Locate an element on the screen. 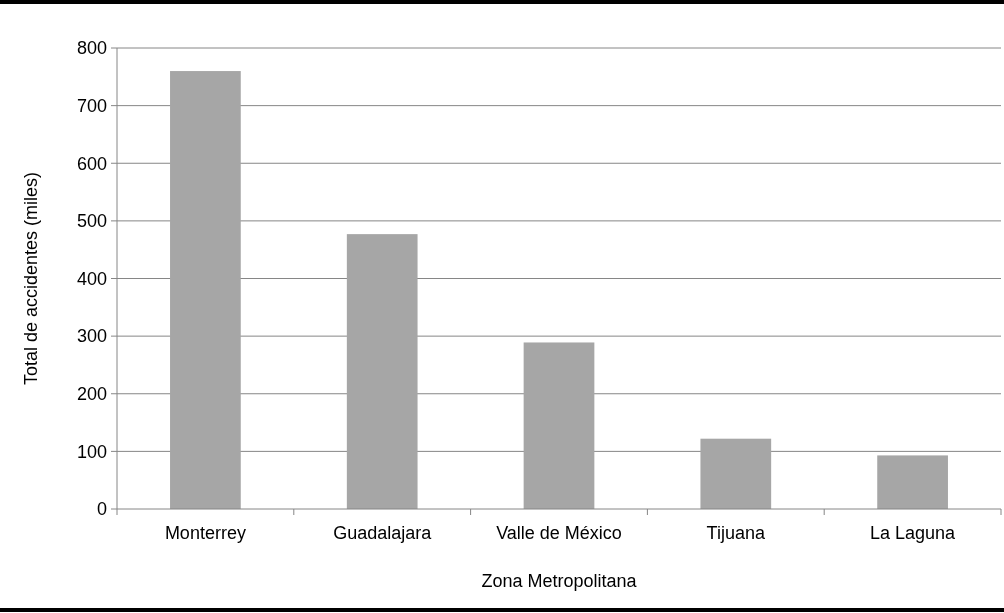 This screenshot has width=1004, height=613. x-tick-label: La Laguna is located at coordinates (913, 533).